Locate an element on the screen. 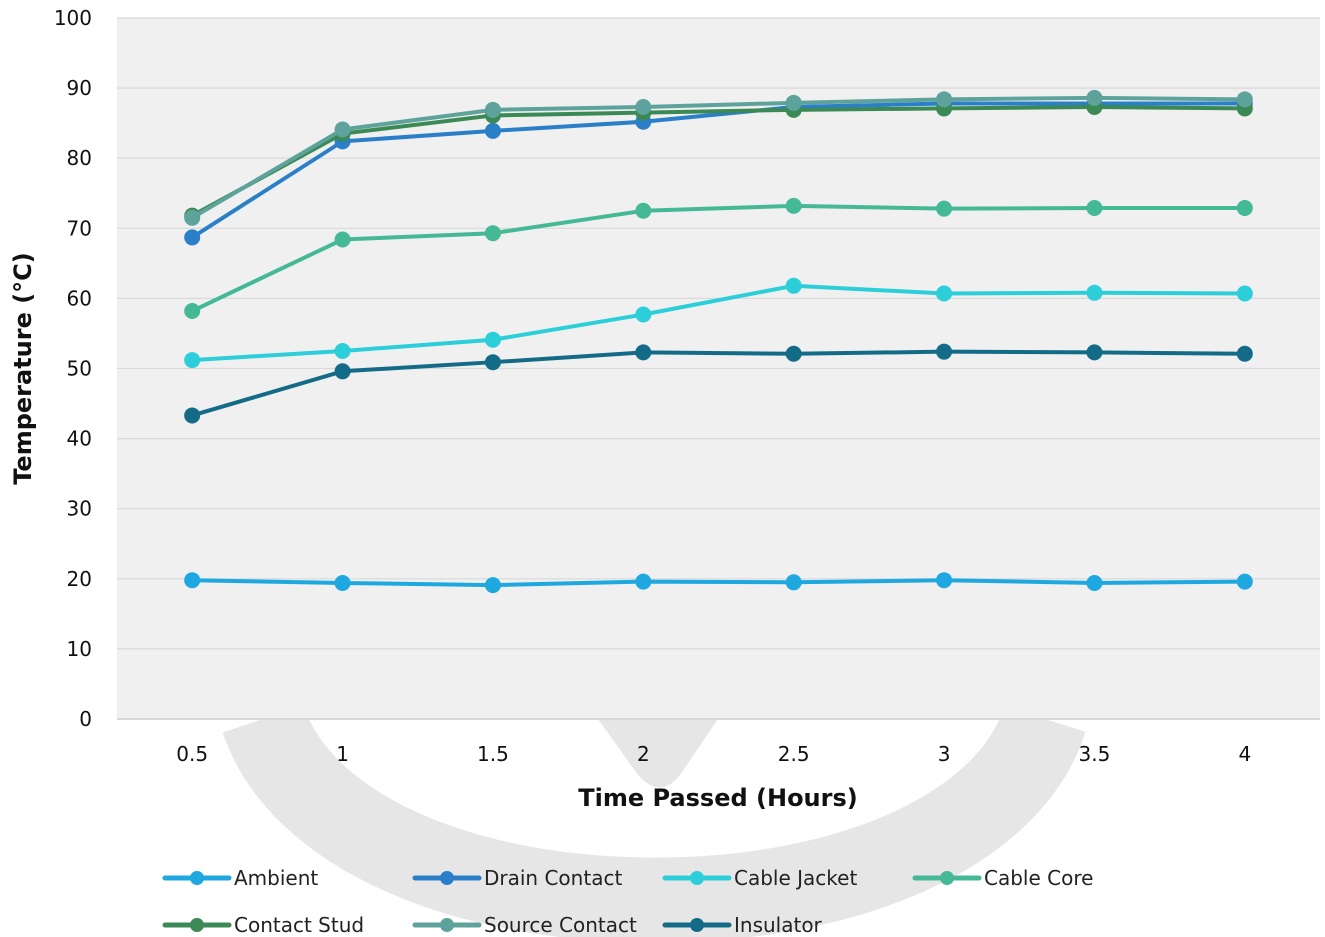 The width and height of the screenshot is (1325, 937). series-ambient is located at coordinates (718, 583).